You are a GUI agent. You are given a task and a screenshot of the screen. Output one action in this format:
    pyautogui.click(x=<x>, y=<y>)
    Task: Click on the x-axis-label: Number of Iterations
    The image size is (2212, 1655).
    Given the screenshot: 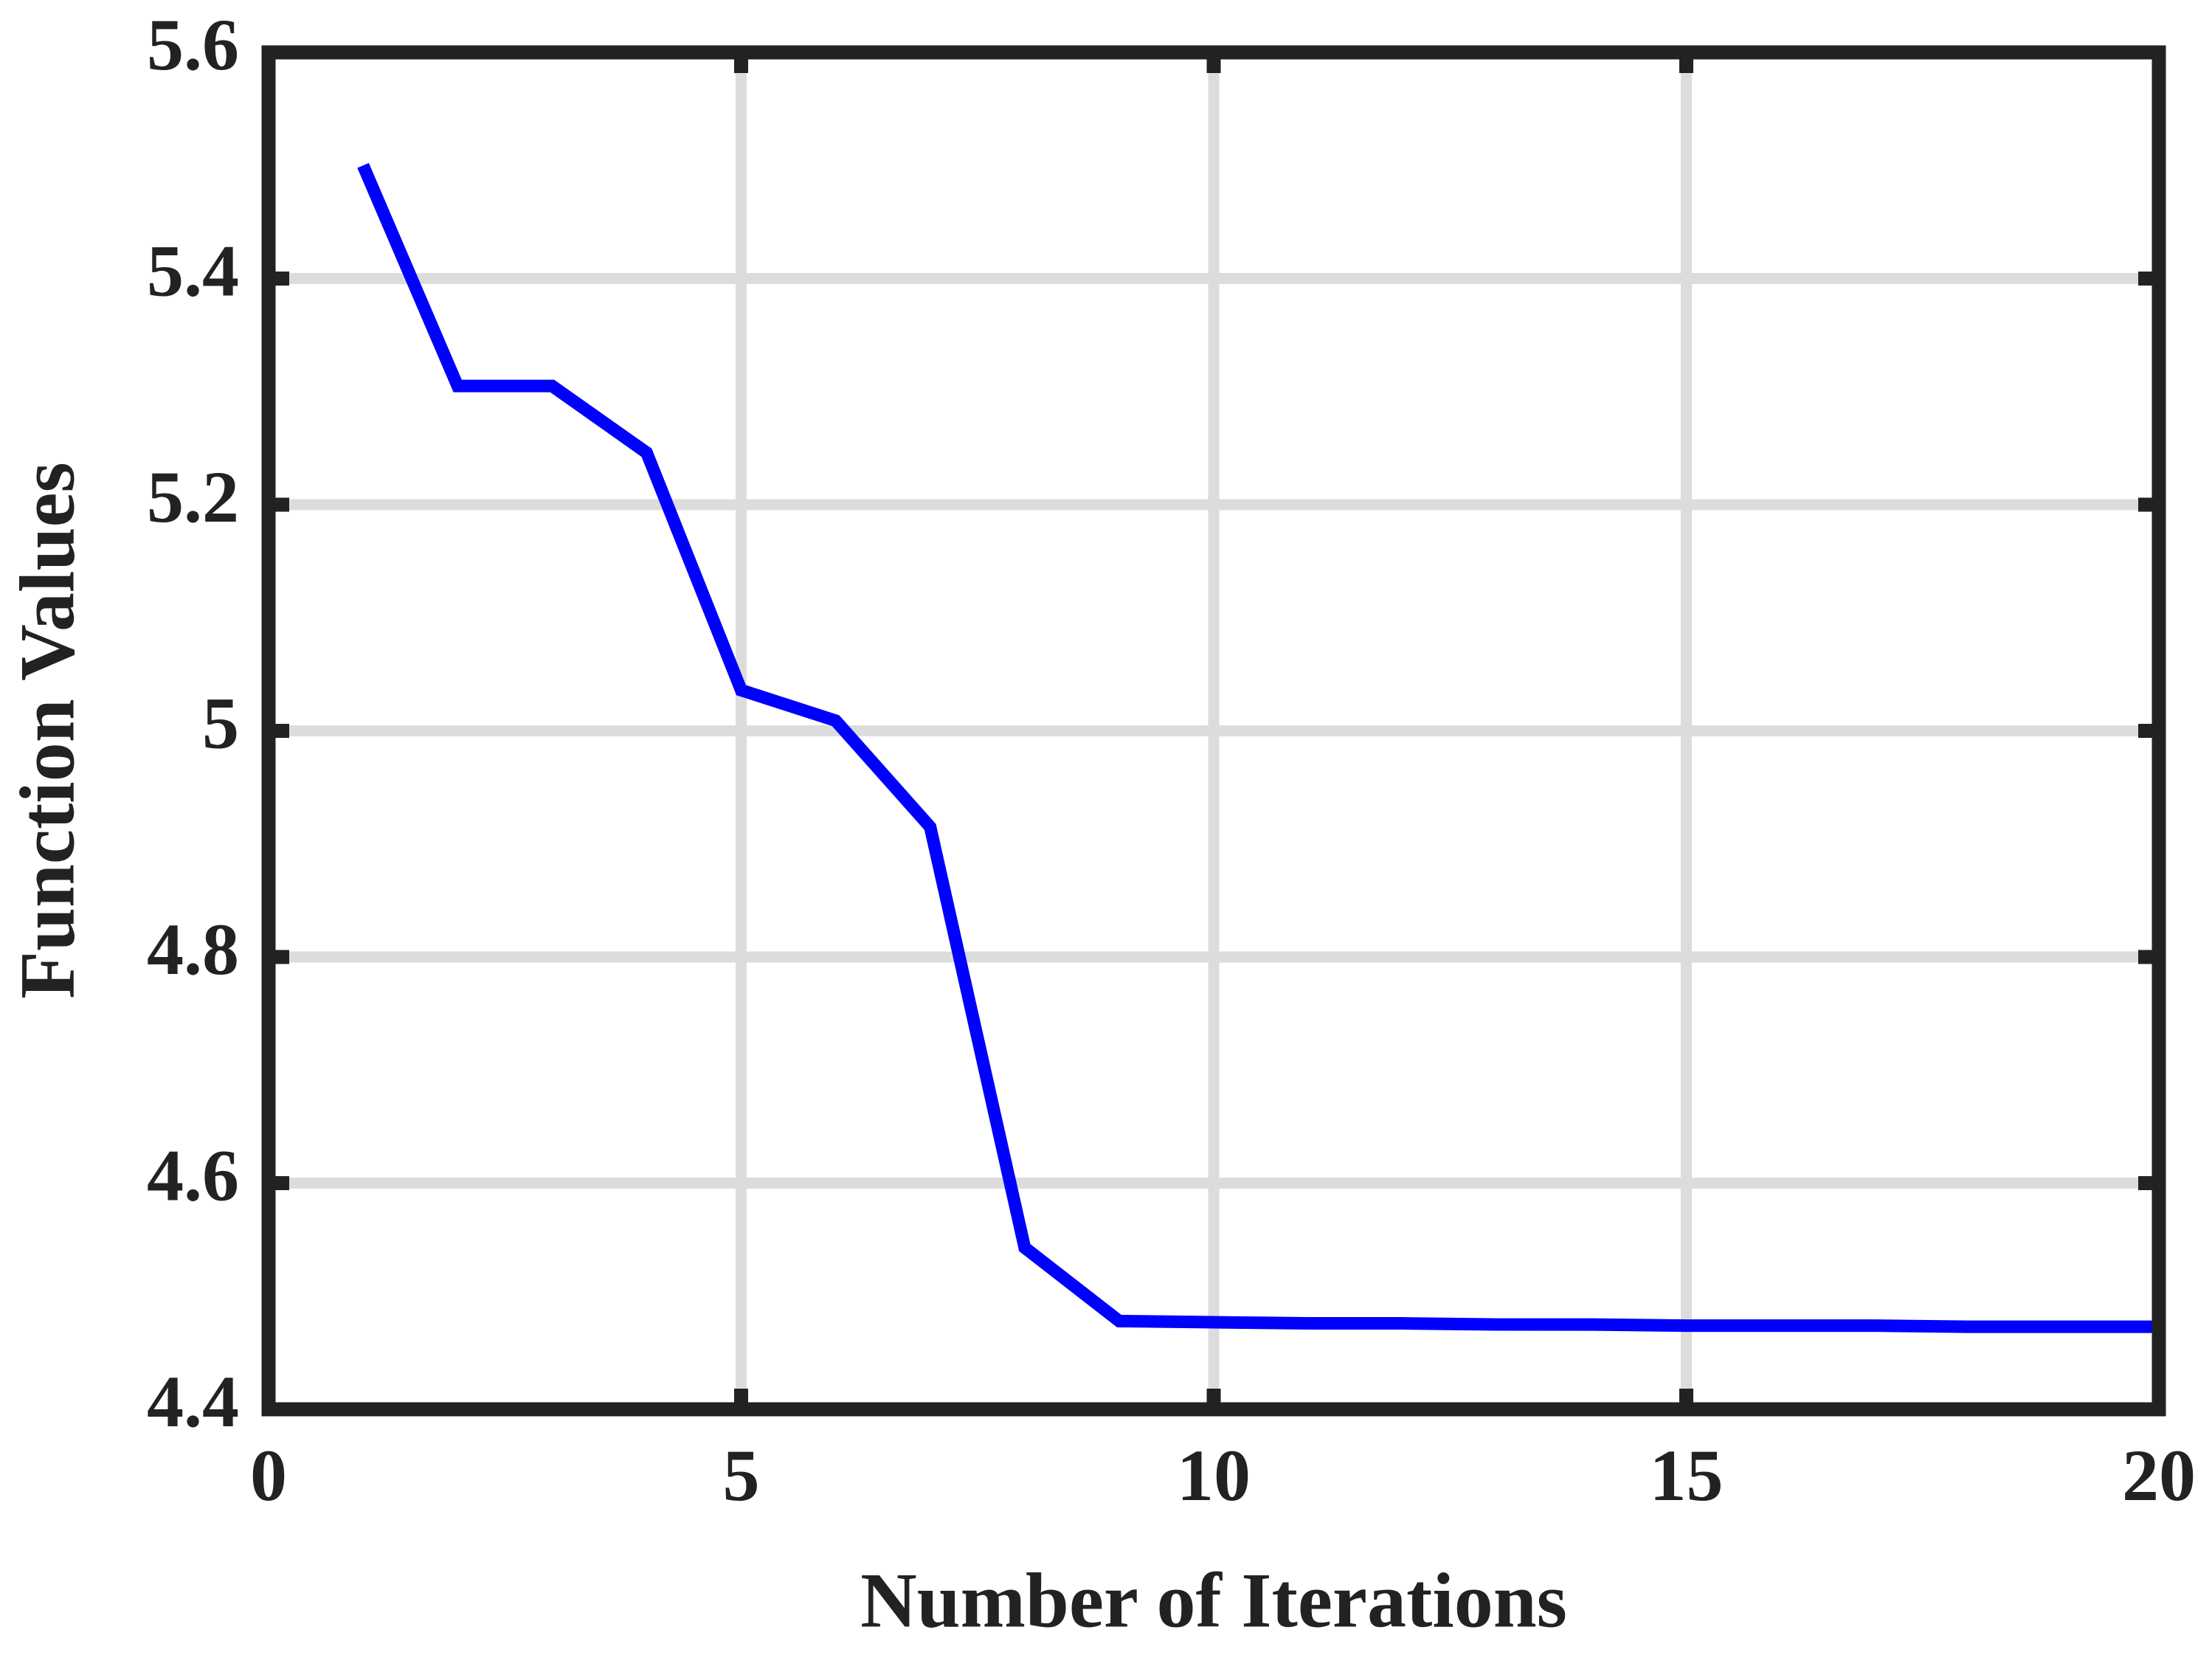 What is the action you would take?
    pyautogui.click(x=1213, y=1600)
    